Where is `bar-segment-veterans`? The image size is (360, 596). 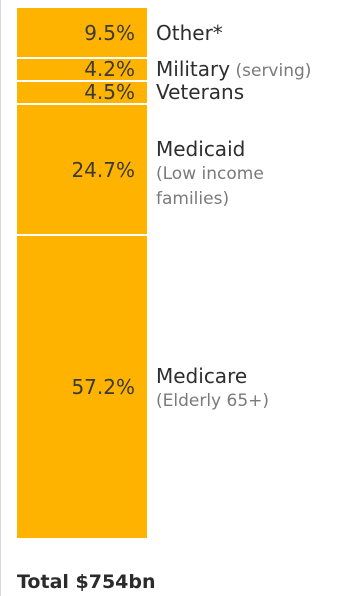 bar-segment-veterans is located at coordinates (82, 92).